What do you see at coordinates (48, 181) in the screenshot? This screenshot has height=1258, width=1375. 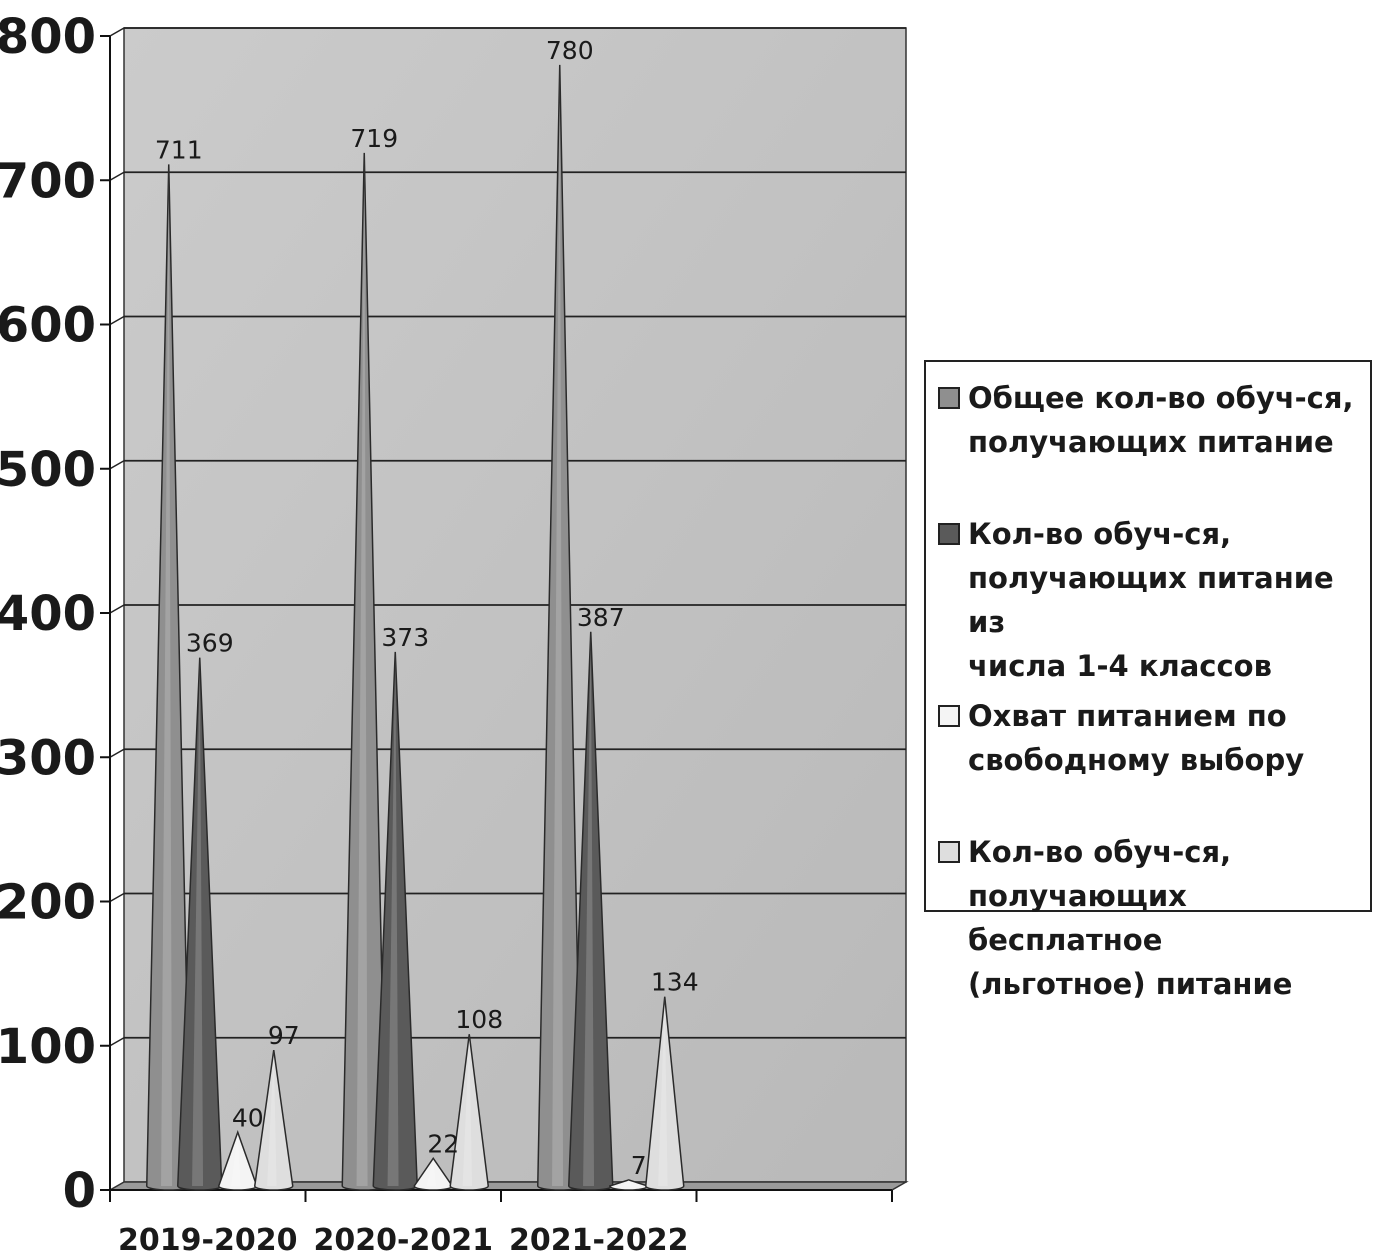 I see `y-tick-label: 700` at bounding box center [48, 181].